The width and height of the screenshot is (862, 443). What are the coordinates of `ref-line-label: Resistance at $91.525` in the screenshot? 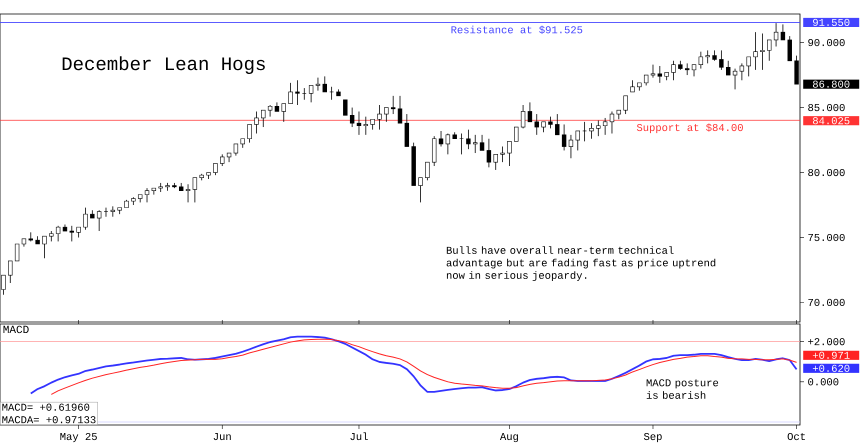 It's located at (516, 30).